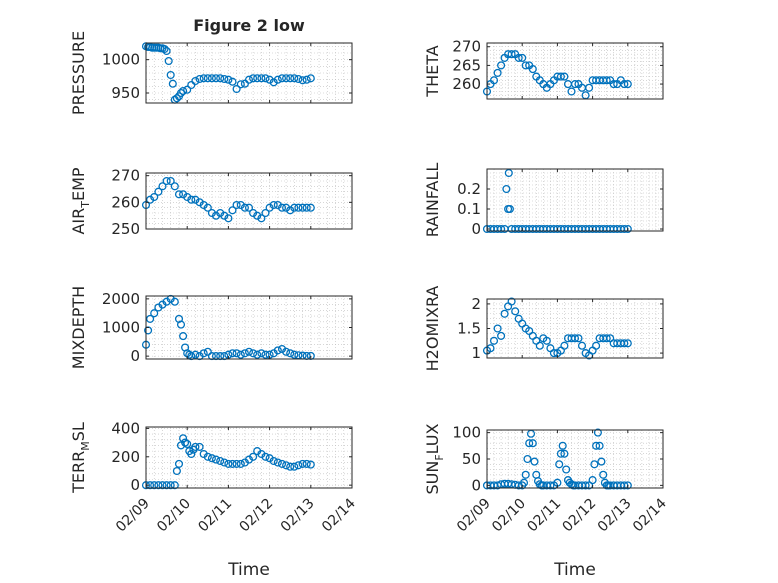 The image size is (778, 583). I want to click on y-axis-label: H2OMIXRA, so click(432, 329).